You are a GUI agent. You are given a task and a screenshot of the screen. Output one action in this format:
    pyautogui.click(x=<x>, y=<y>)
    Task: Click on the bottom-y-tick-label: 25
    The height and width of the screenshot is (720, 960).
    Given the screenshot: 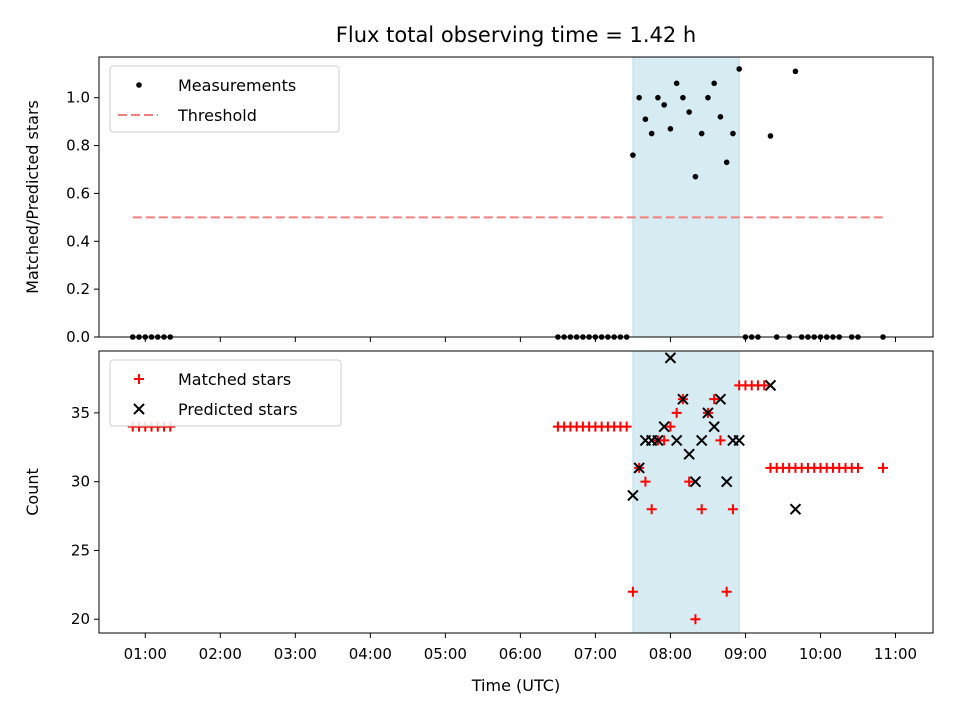 What is the action you would take?
    pyautogui.click(x=80, y=550)
    